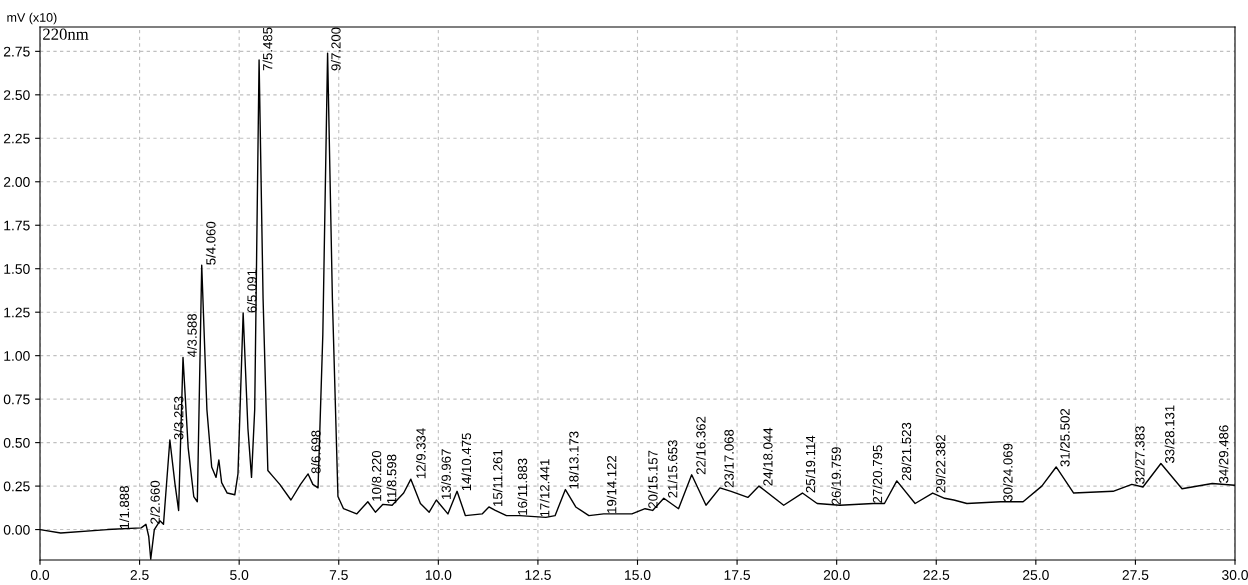 Image resolution: width=1248 pixels, height=585 pixels. What do you see at coordinates (239, 575) in the screenshot?
I see `x-tick-label: 5.0` at bounding box center [239, 575].